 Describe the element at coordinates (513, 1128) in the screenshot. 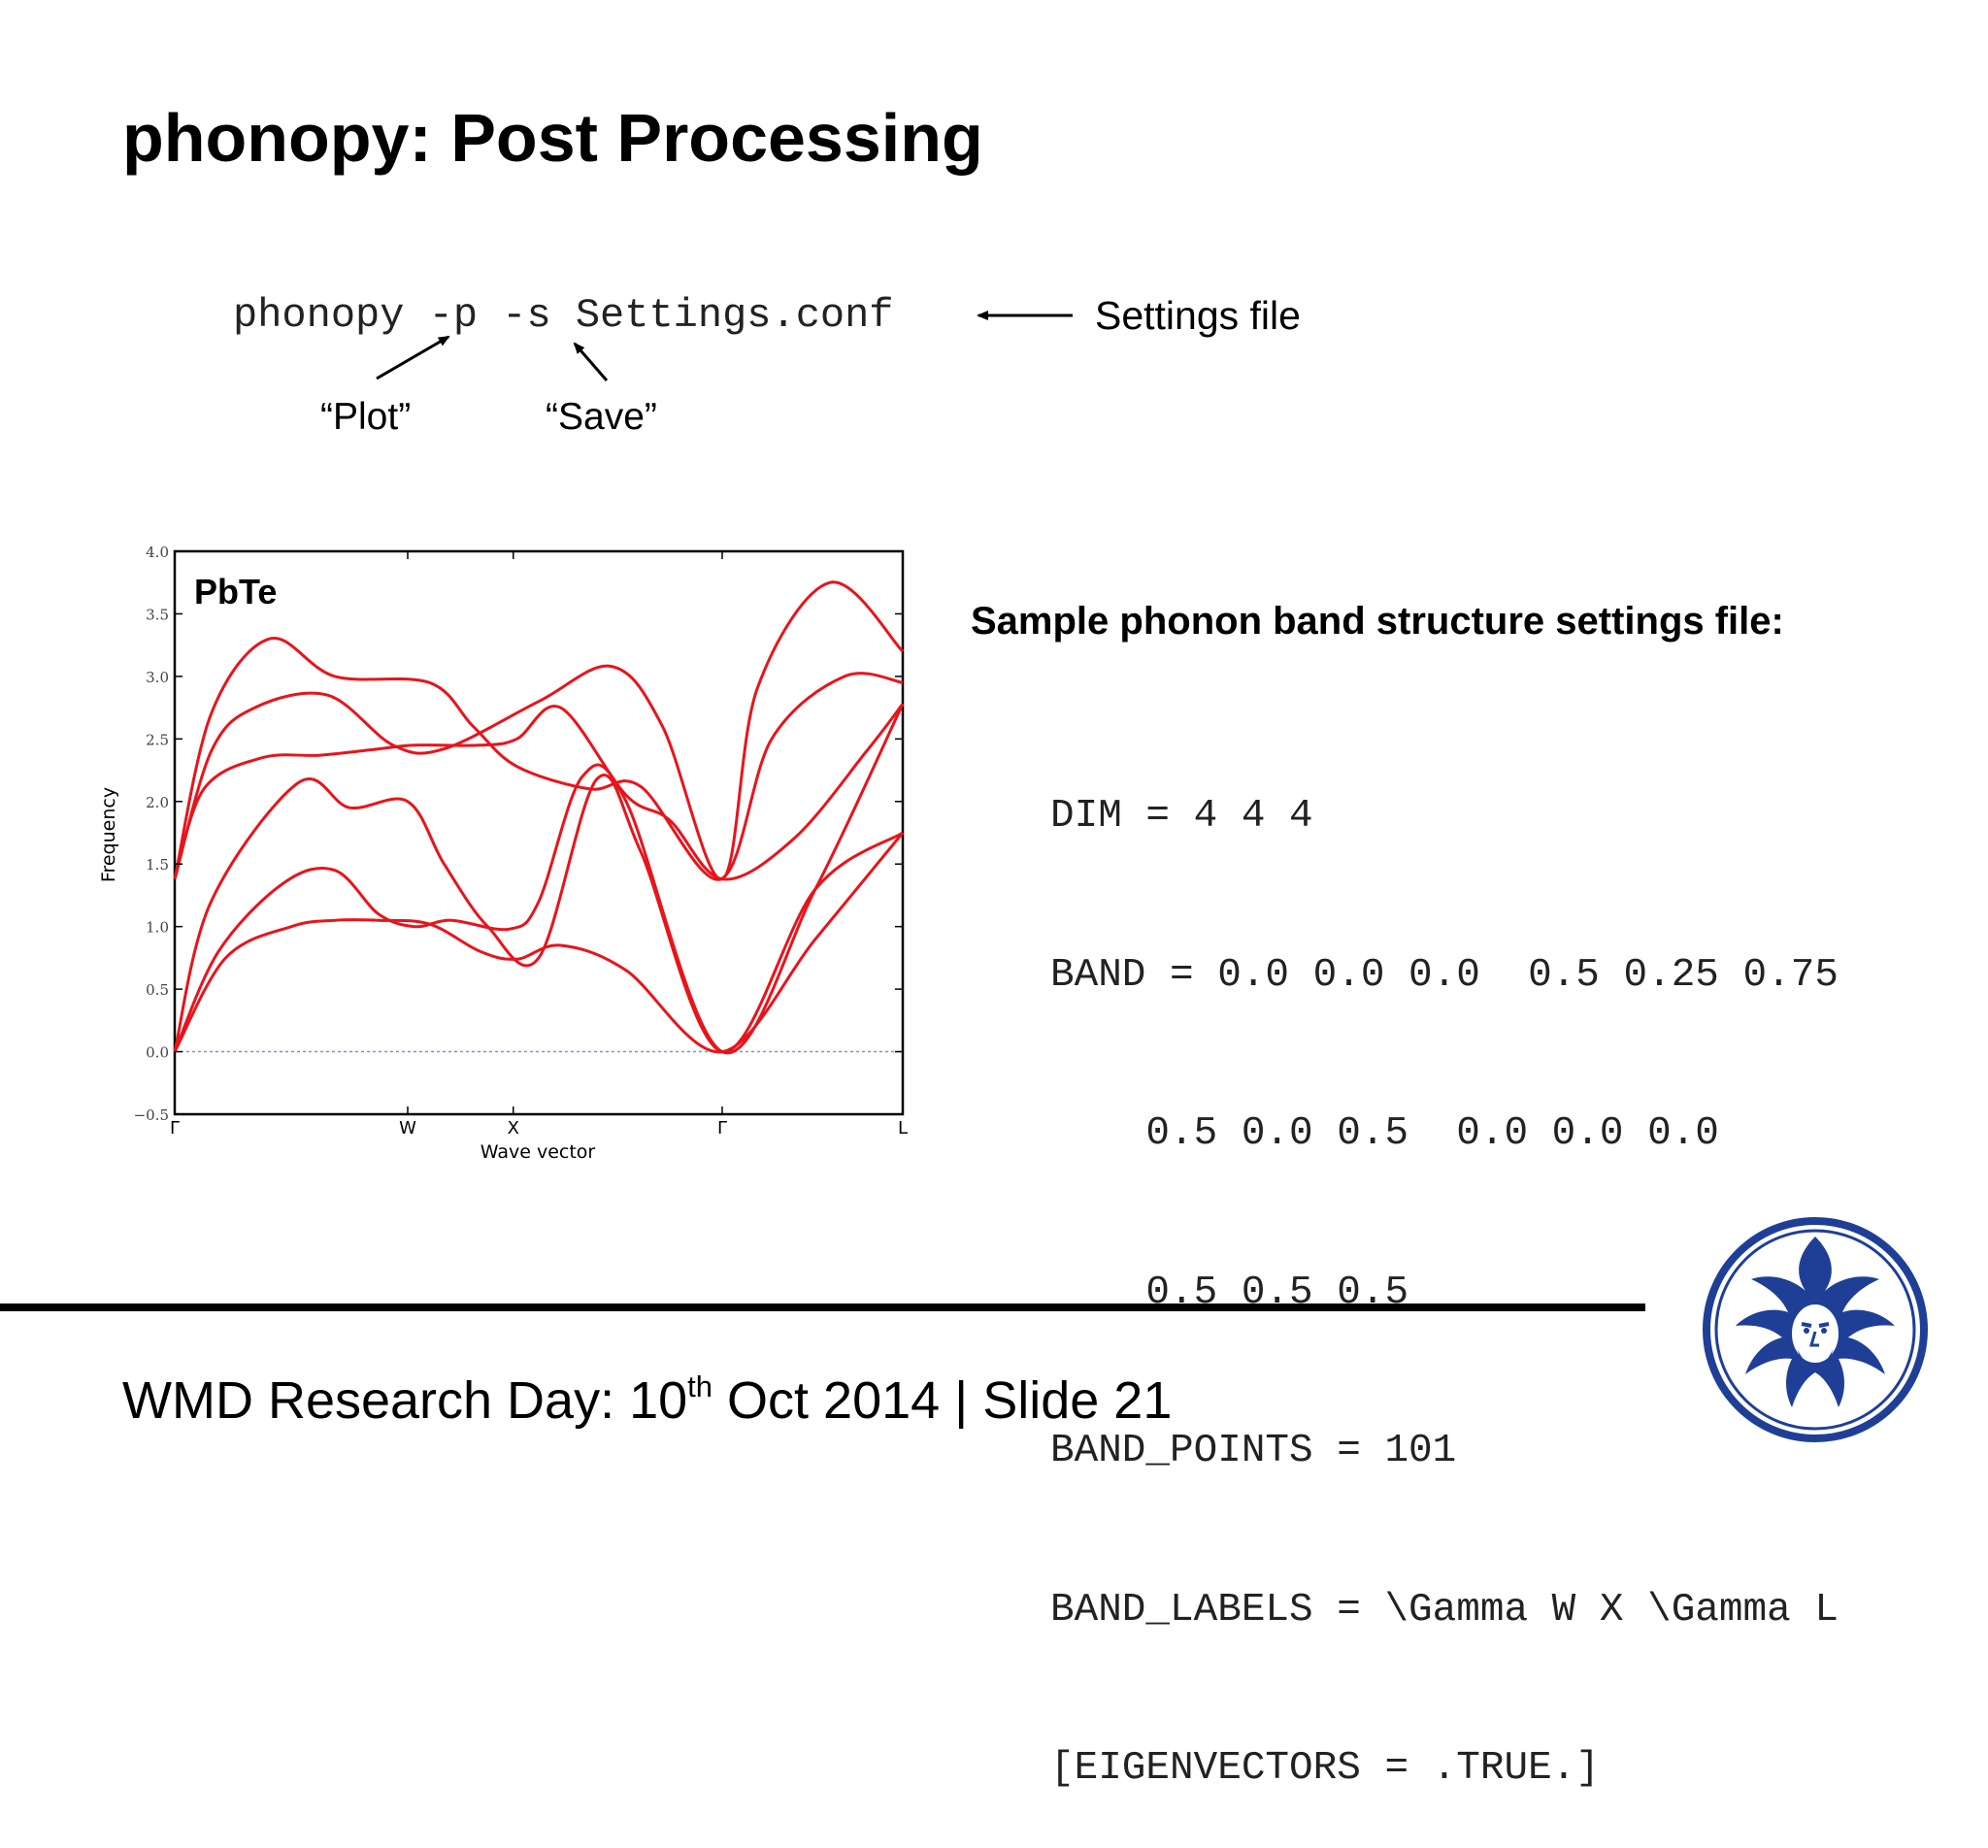

I see `x-tick-label: X` at that location.